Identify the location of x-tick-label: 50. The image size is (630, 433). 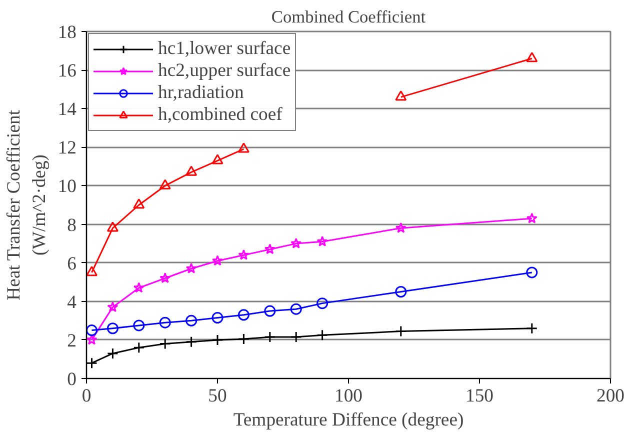
(217, 396).